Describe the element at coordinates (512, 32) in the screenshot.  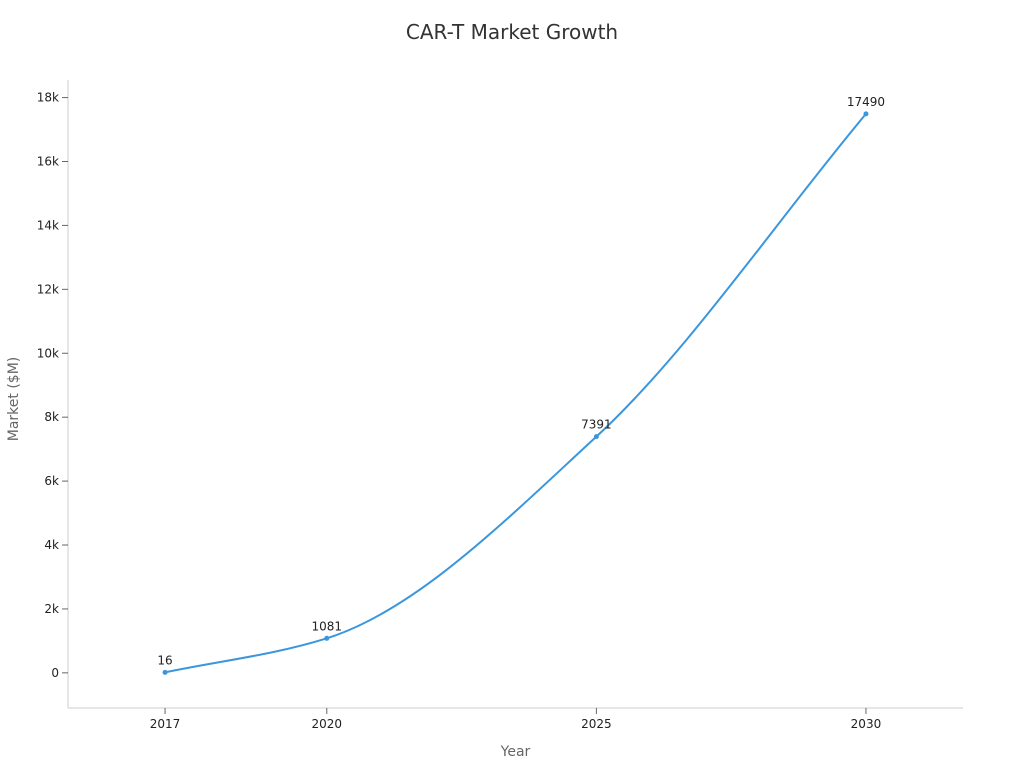
I see `chart-title: CAR-T Market Growth` at that location.